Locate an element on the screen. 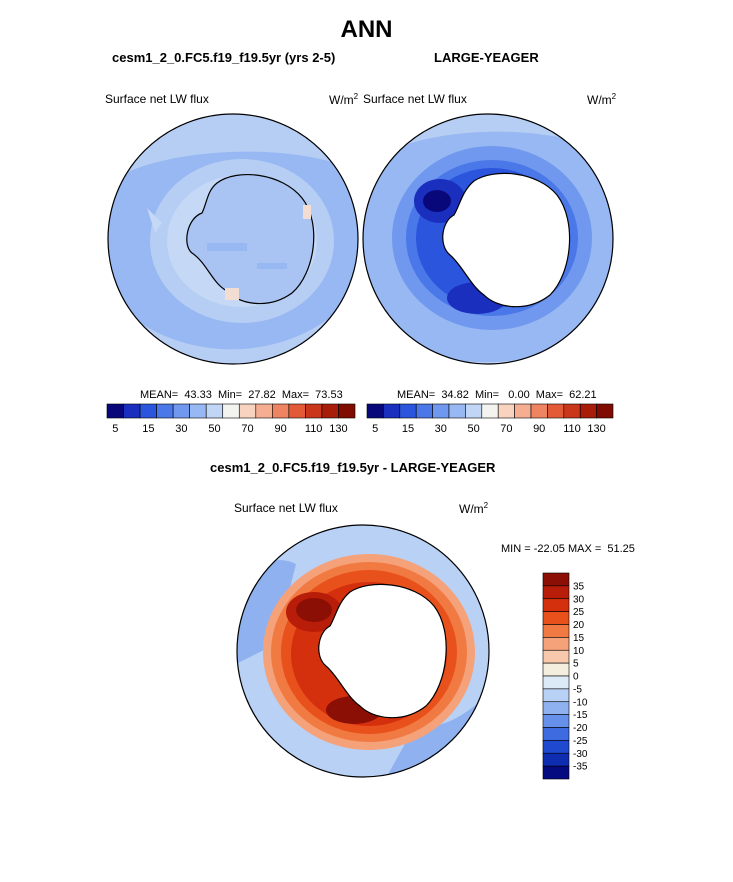 This screenshot has width=733, height=882. panel3-colorbar: 35 30 25 20 15 10 5 0-5 -10 -15 -20 -25 -30 -35 is located at coordinates (565, 676).